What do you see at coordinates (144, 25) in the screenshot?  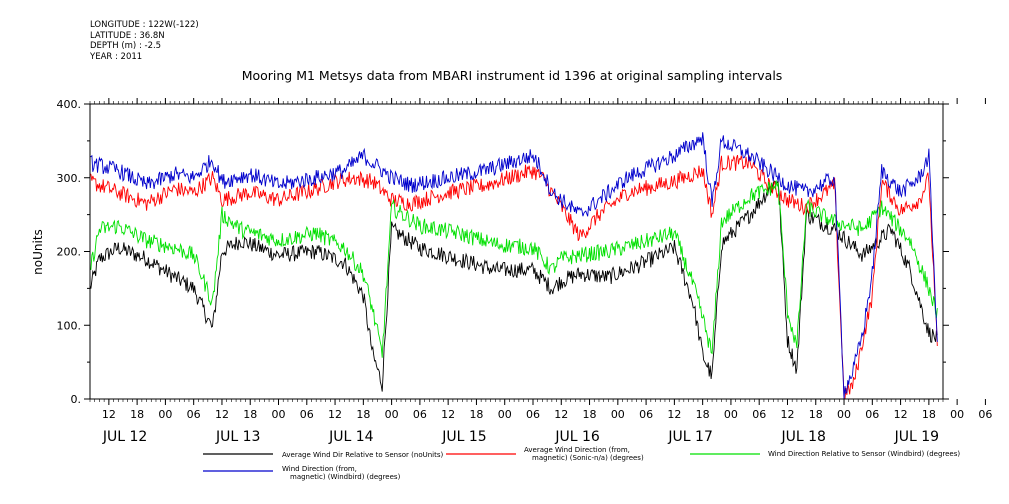 I see `longitude-label: LONGITUDE : 122W(-122)` at bounding box center [144, 25].